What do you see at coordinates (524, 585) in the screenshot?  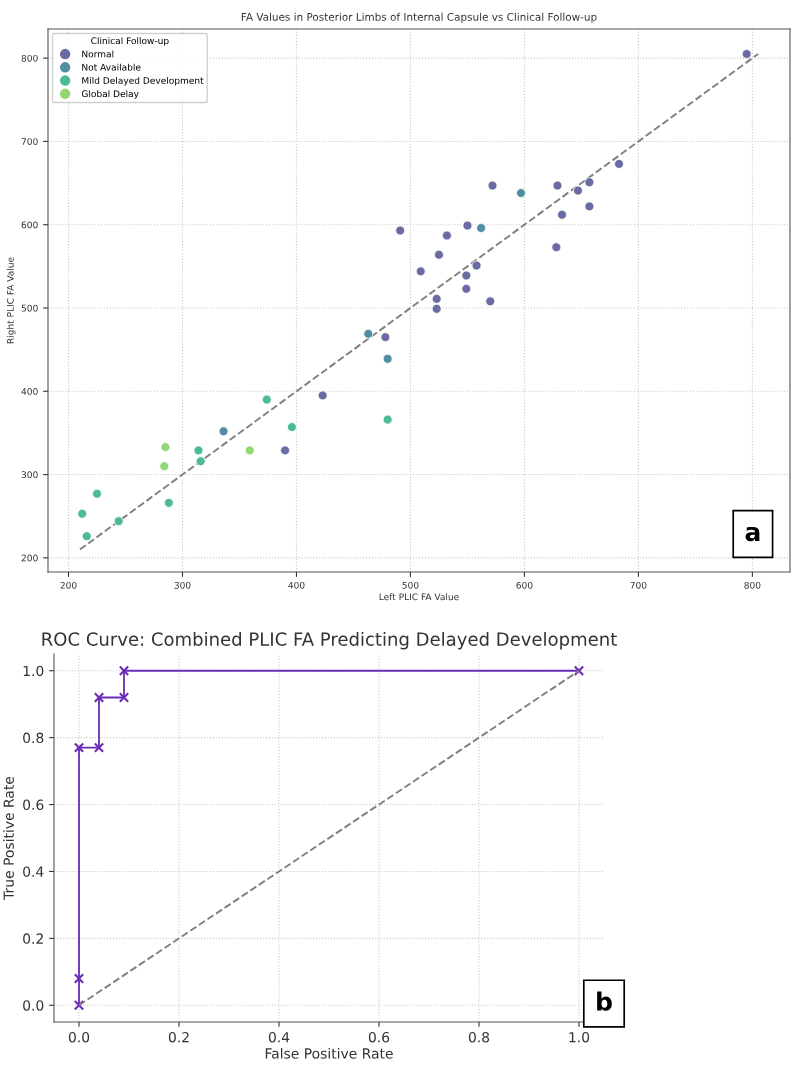 I see `x-tick-label: 600` at bounding box center [524, 585].